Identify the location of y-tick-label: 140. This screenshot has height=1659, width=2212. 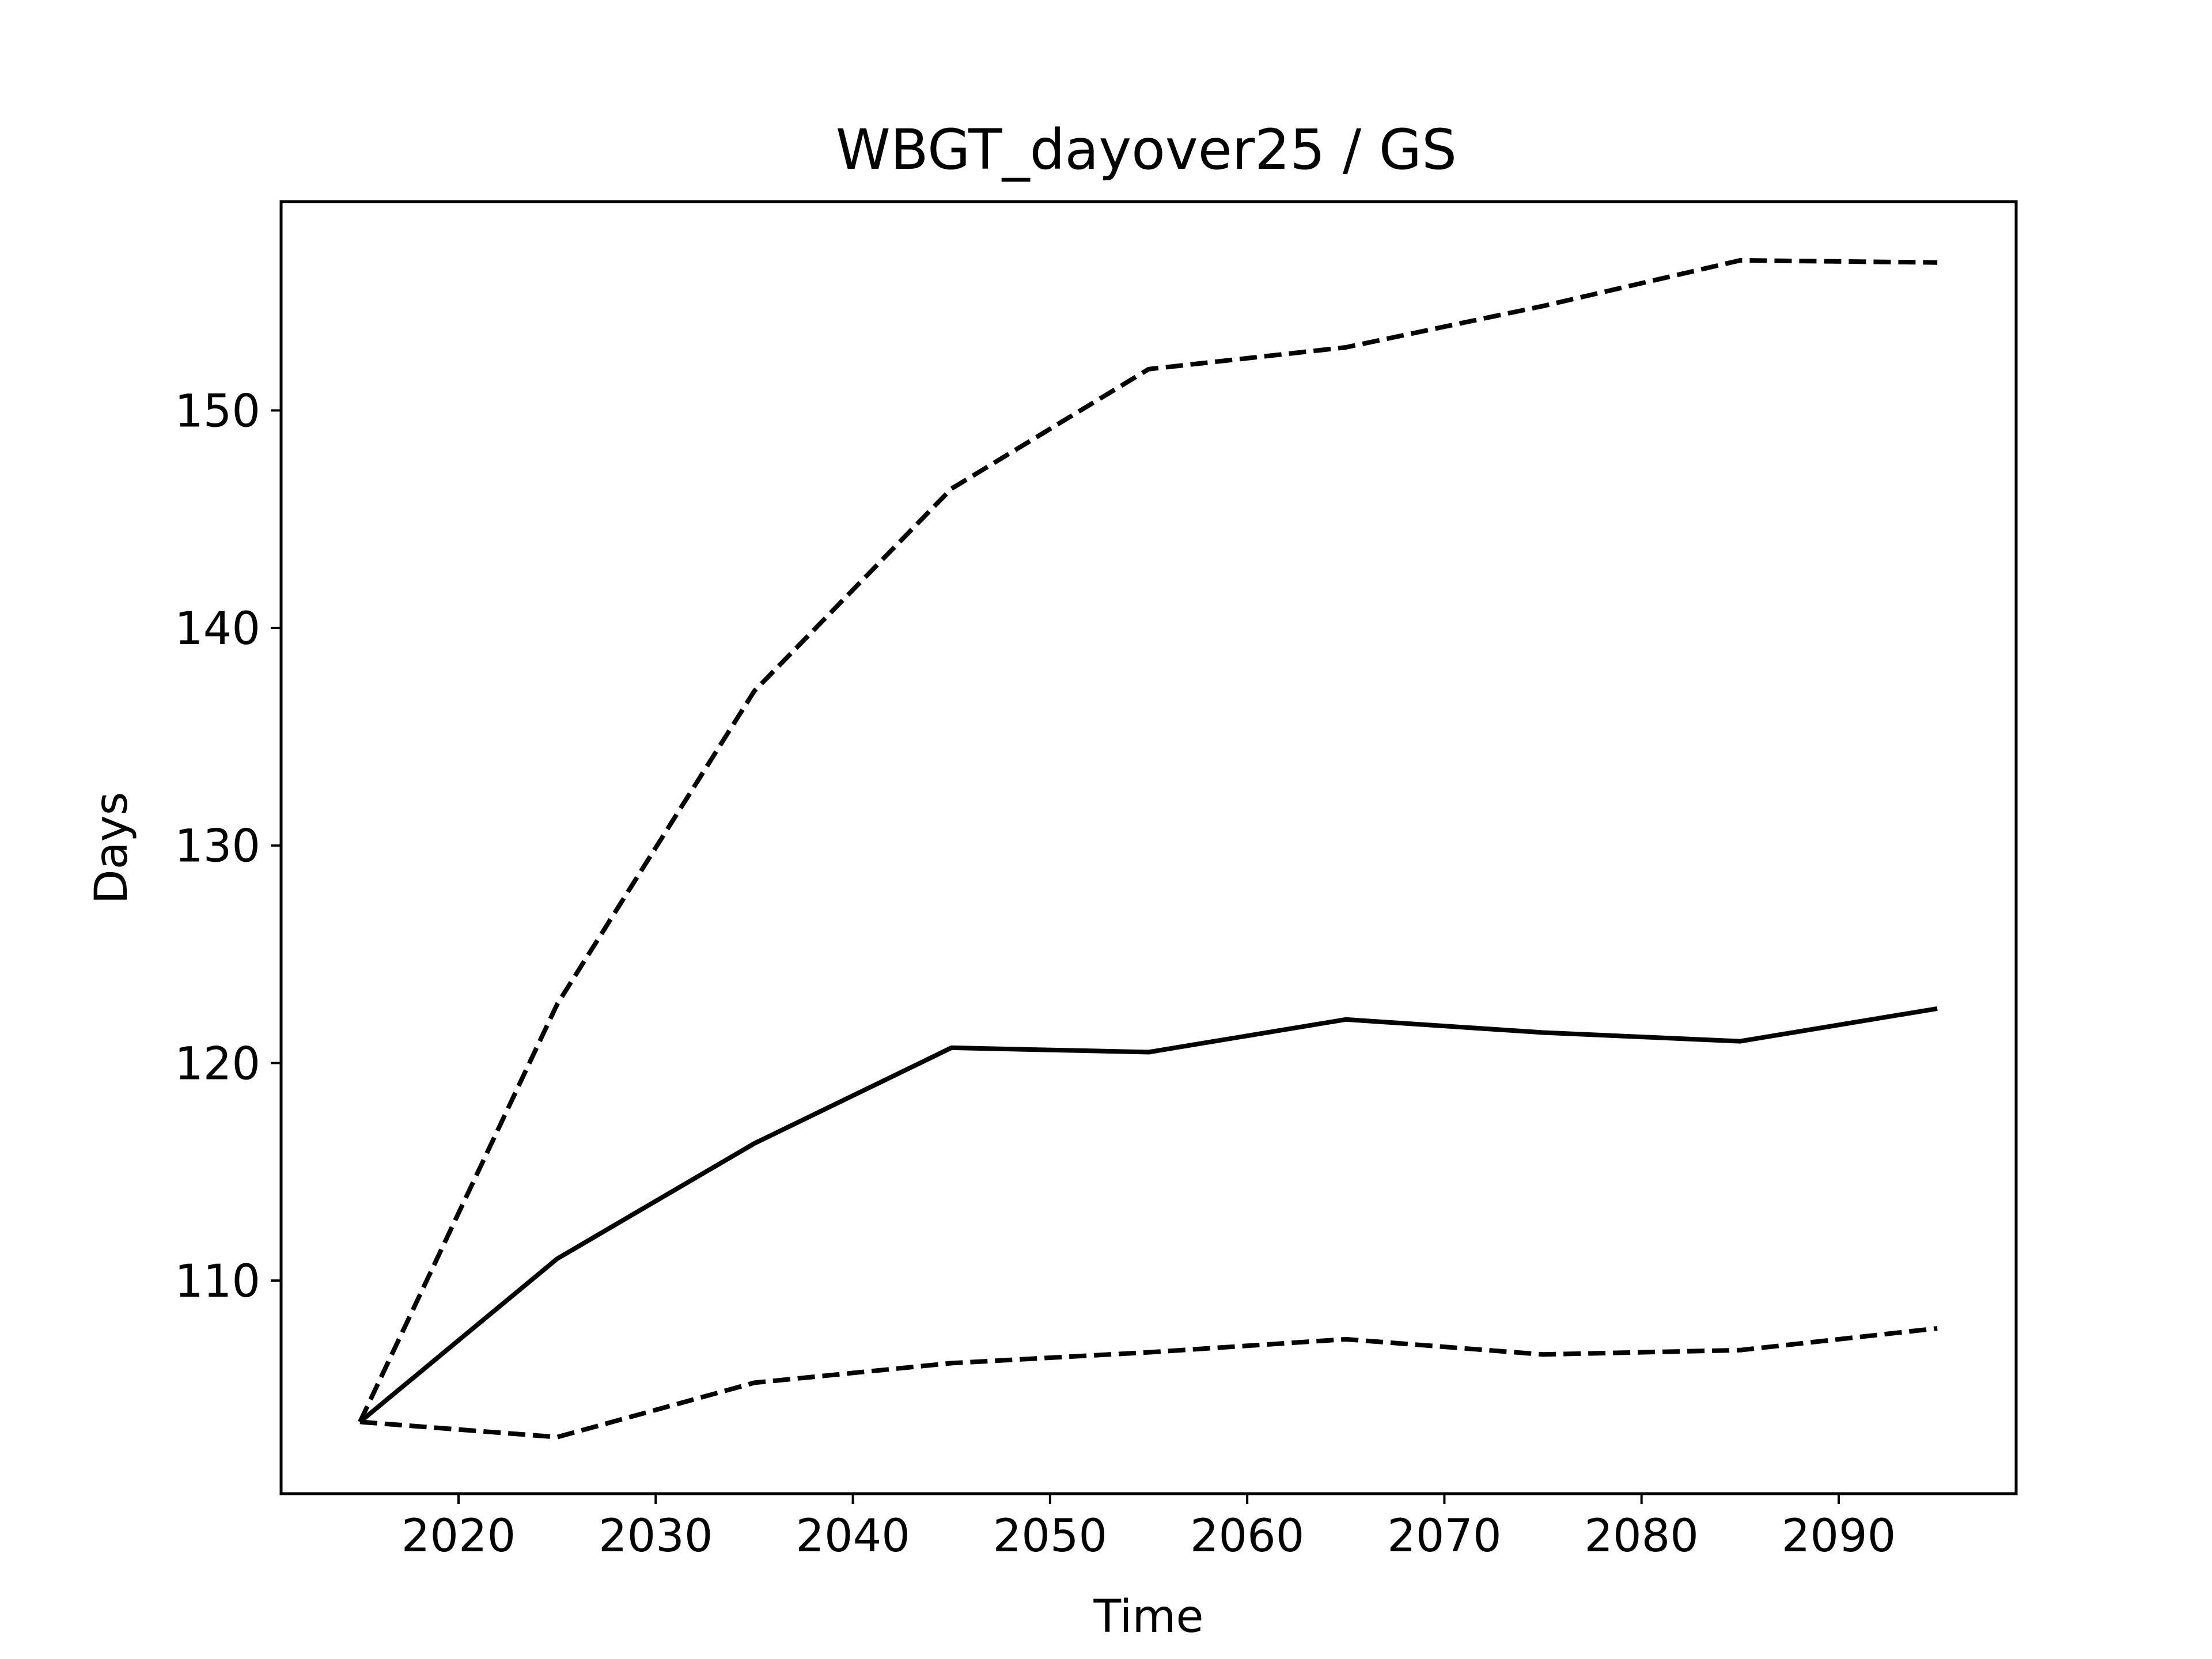
(217, 629).